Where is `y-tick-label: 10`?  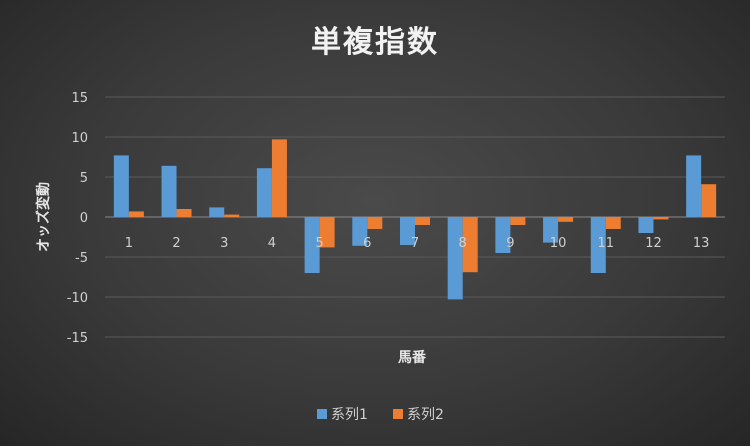
y-tick-label: 10 is located at coordinates (79, 138).